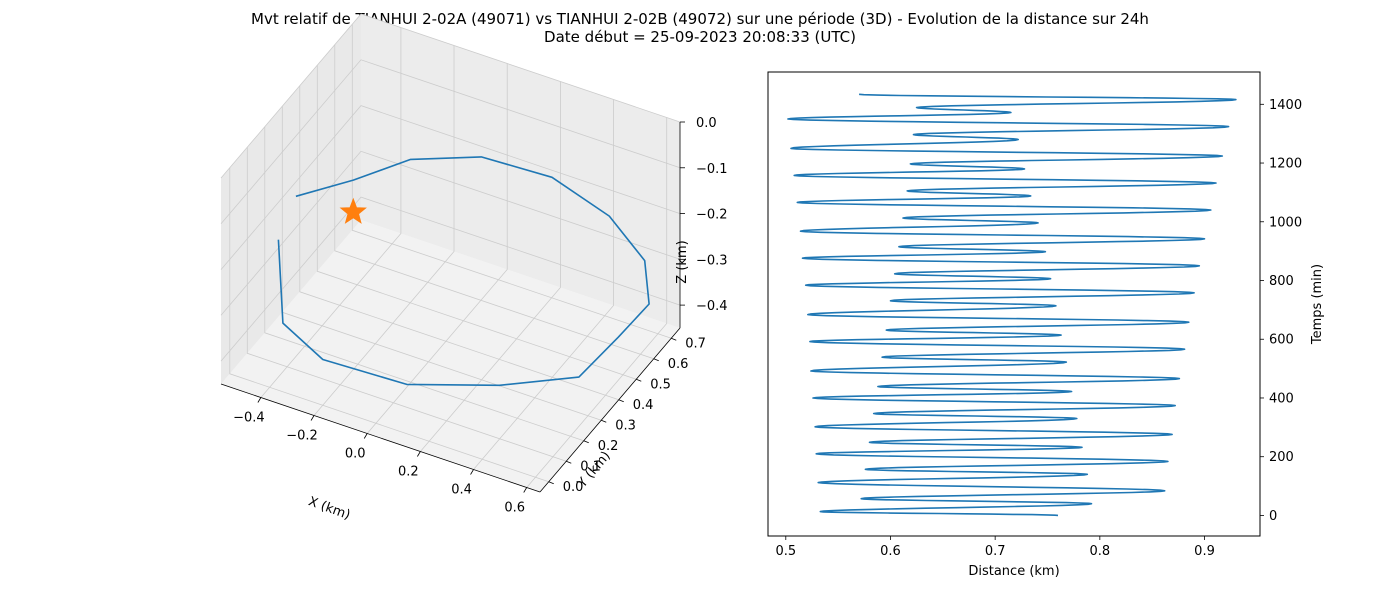 The image size is (1400, 600). What do you see at coordinates (291, 199) in the screenshot?
I see `left-pane` at bounding box center [291, 199].